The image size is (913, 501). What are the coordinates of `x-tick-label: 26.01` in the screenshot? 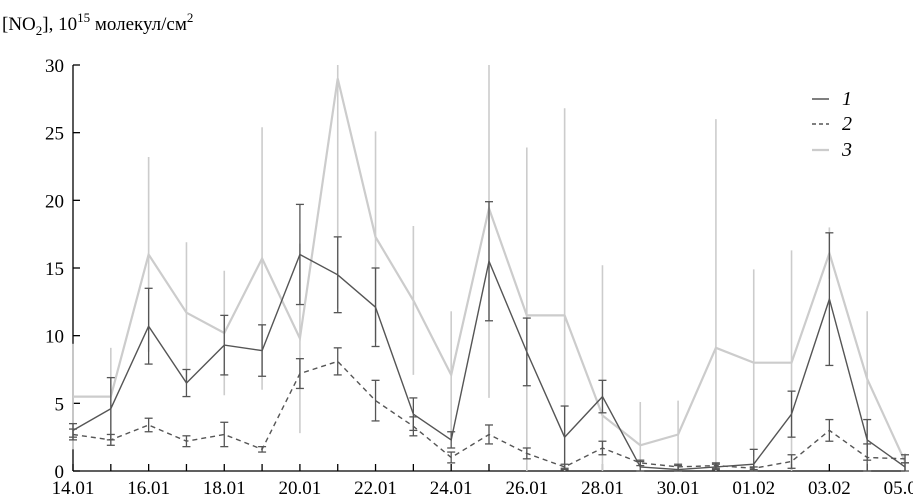 It's located at (526, 488).